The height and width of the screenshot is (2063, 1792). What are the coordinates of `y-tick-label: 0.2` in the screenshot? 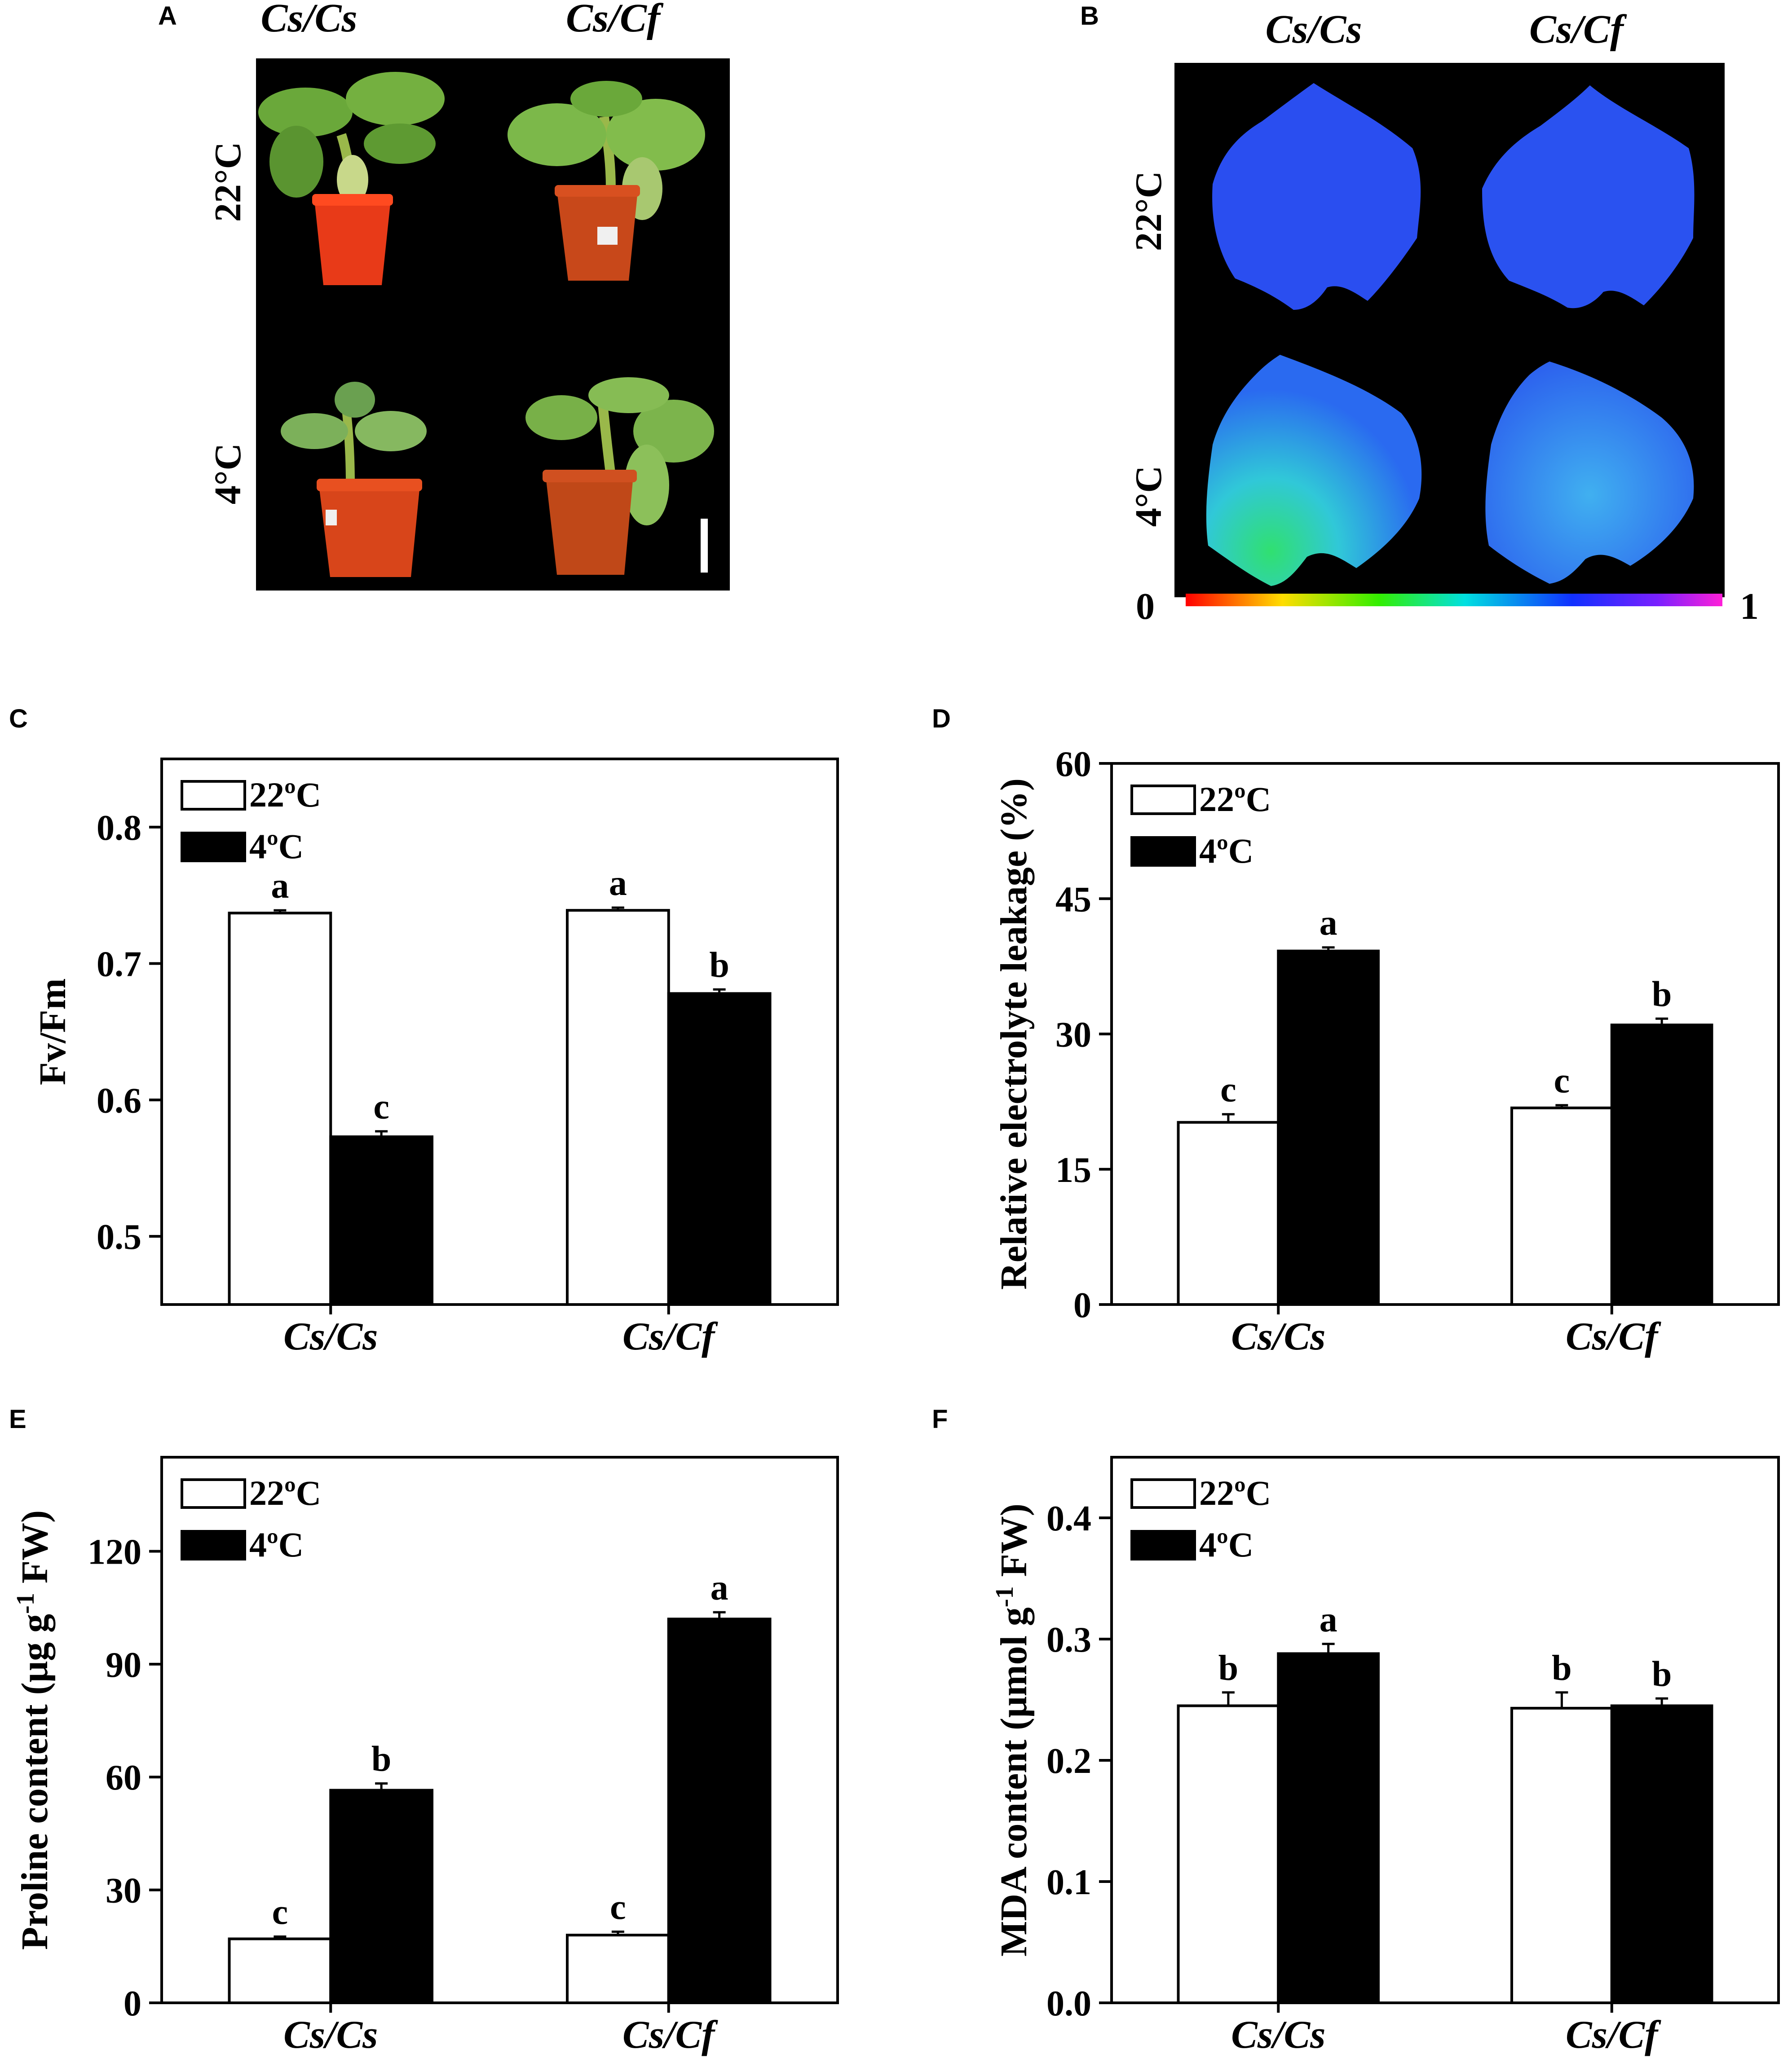 It's located at (1068, 1761).